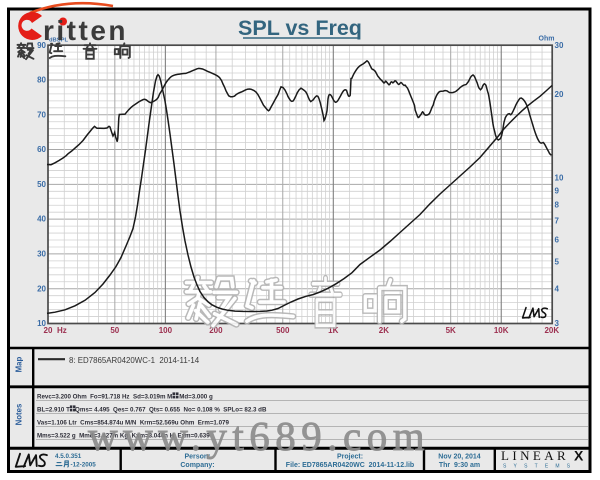 The height and width of the screenshot is (480, 600). Describe the element at coordinates (459, 457) in the screenshot. I see `svg-text: Nov 20, 2014` at that location.